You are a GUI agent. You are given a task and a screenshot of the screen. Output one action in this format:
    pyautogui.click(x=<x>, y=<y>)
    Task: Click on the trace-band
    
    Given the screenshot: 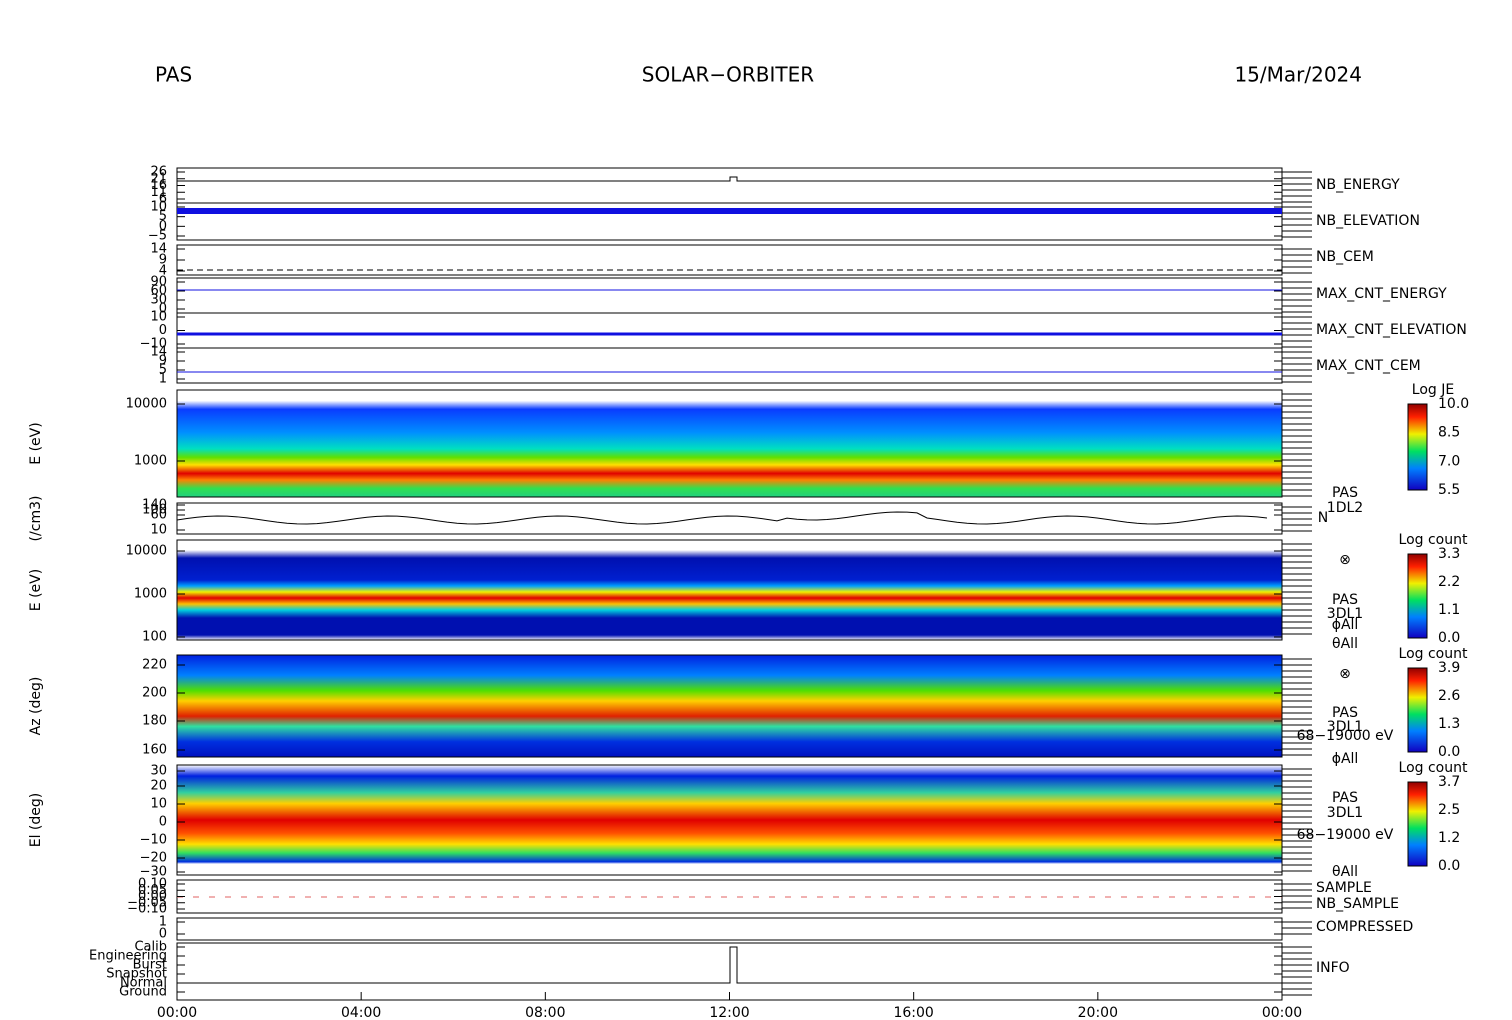 What is the action you would take?
    pyautogui.click(x=729, y=211)
    